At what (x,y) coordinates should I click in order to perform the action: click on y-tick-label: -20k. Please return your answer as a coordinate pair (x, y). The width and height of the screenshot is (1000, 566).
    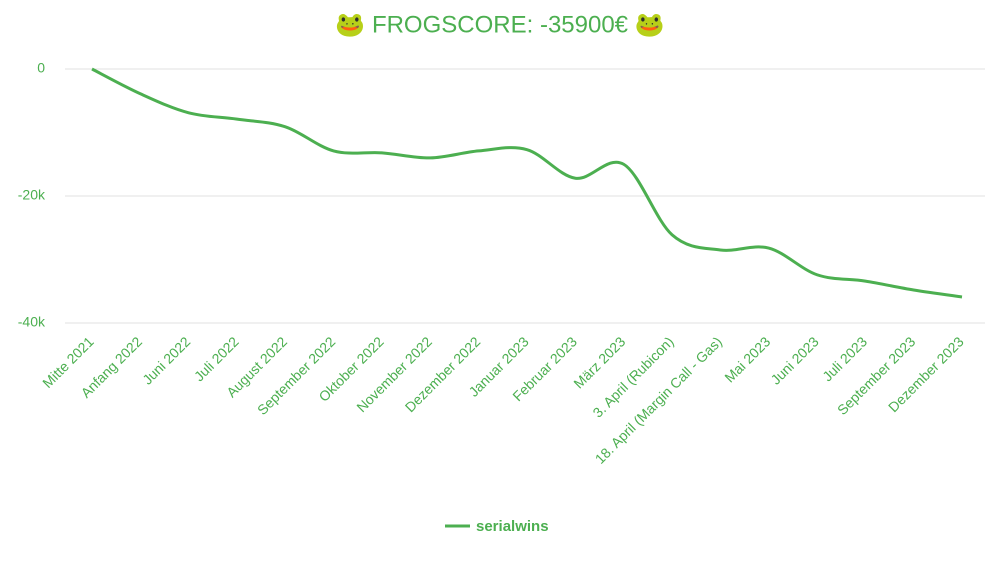
    Looking at the image, I should click on (32, 195).